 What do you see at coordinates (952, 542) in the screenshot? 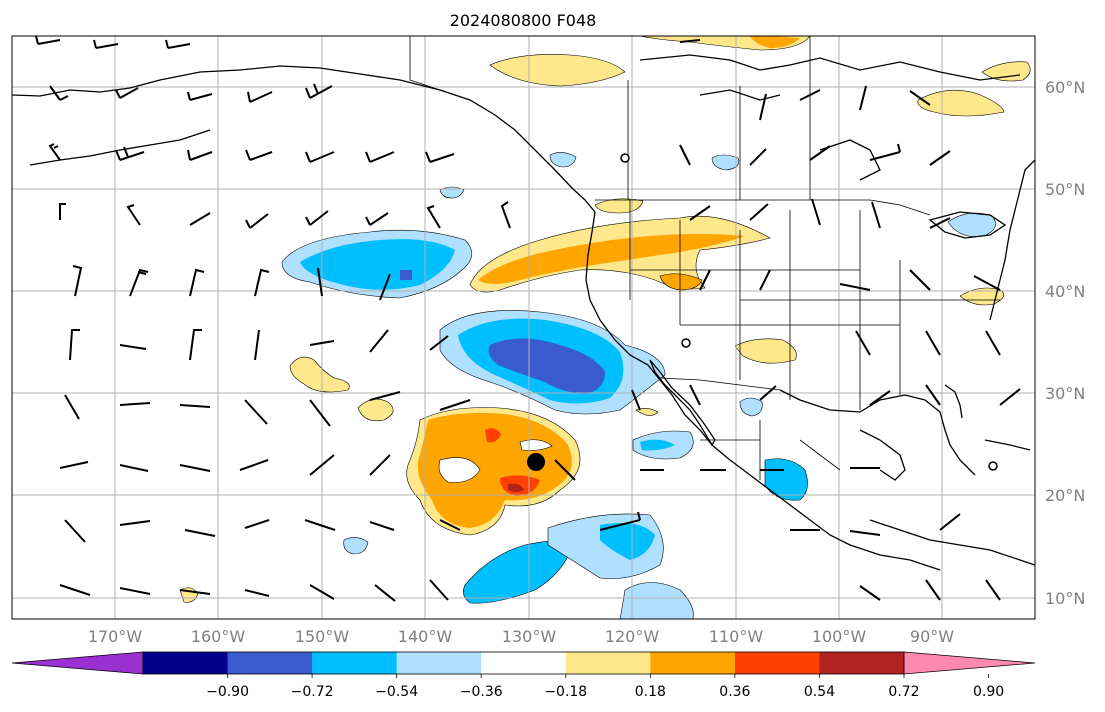
I see `central-america` at bounding box center [952, 542].